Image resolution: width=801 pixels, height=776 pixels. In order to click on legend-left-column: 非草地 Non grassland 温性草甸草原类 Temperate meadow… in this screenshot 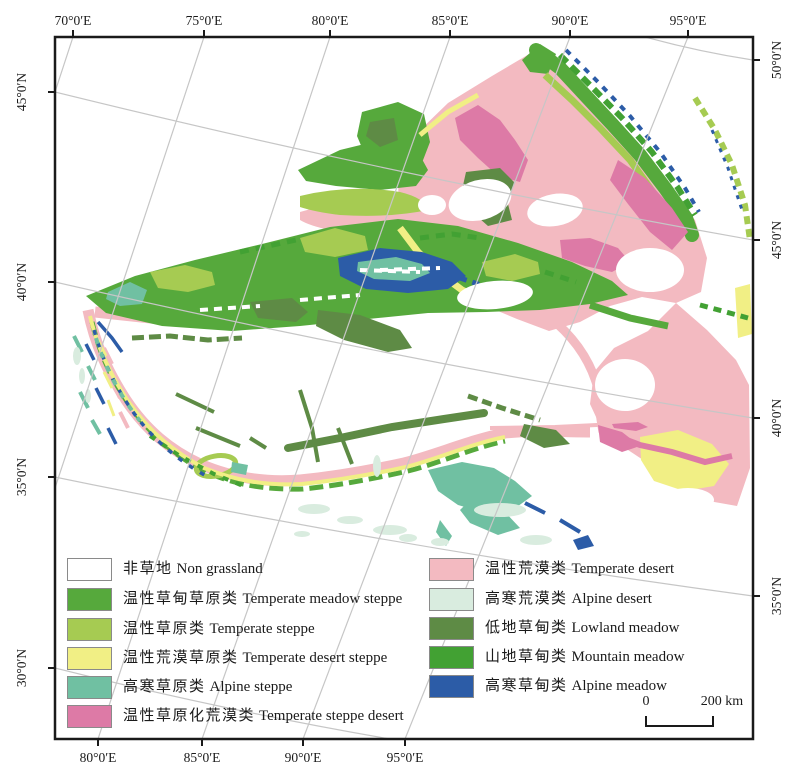, I will do `click(247, 646)`.